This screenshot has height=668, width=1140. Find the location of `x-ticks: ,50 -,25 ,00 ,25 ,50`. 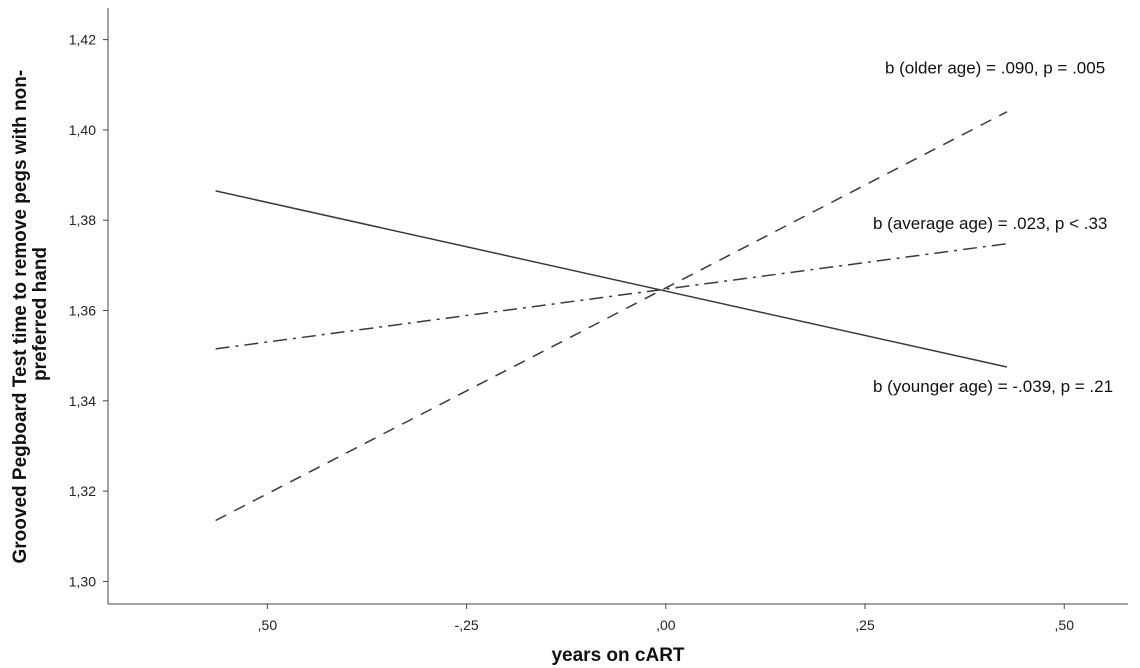

x-ticks: ,50 -,25 ,00 ,25 ,50 is located at coordinates (666, 618).